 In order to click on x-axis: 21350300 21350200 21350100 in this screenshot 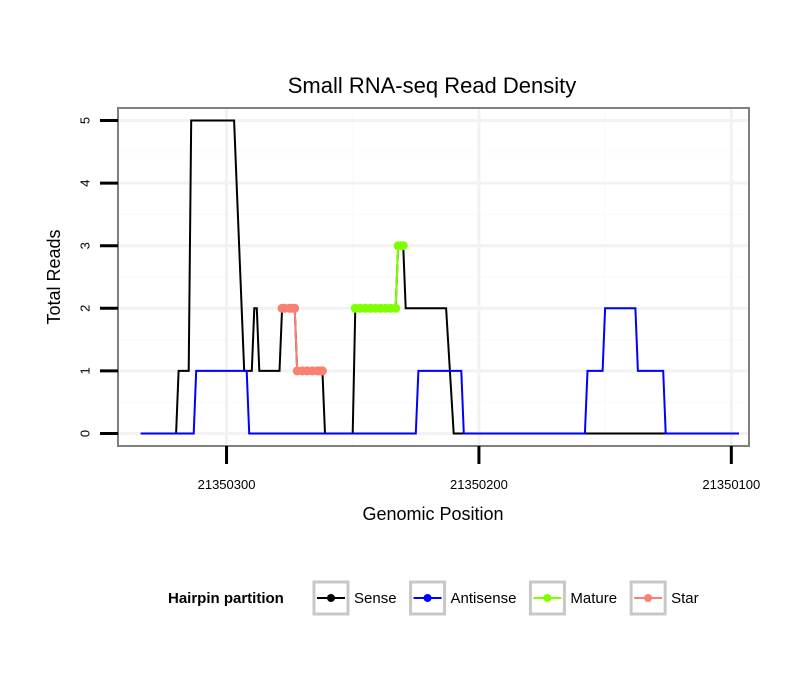, I will do `click(479, 469)`.